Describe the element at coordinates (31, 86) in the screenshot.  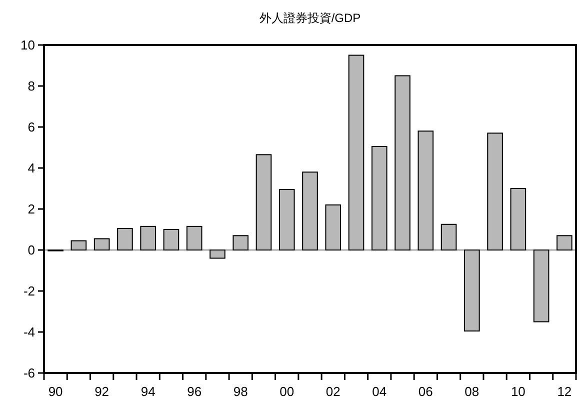
I see `y-tick-label: 8` at that location.